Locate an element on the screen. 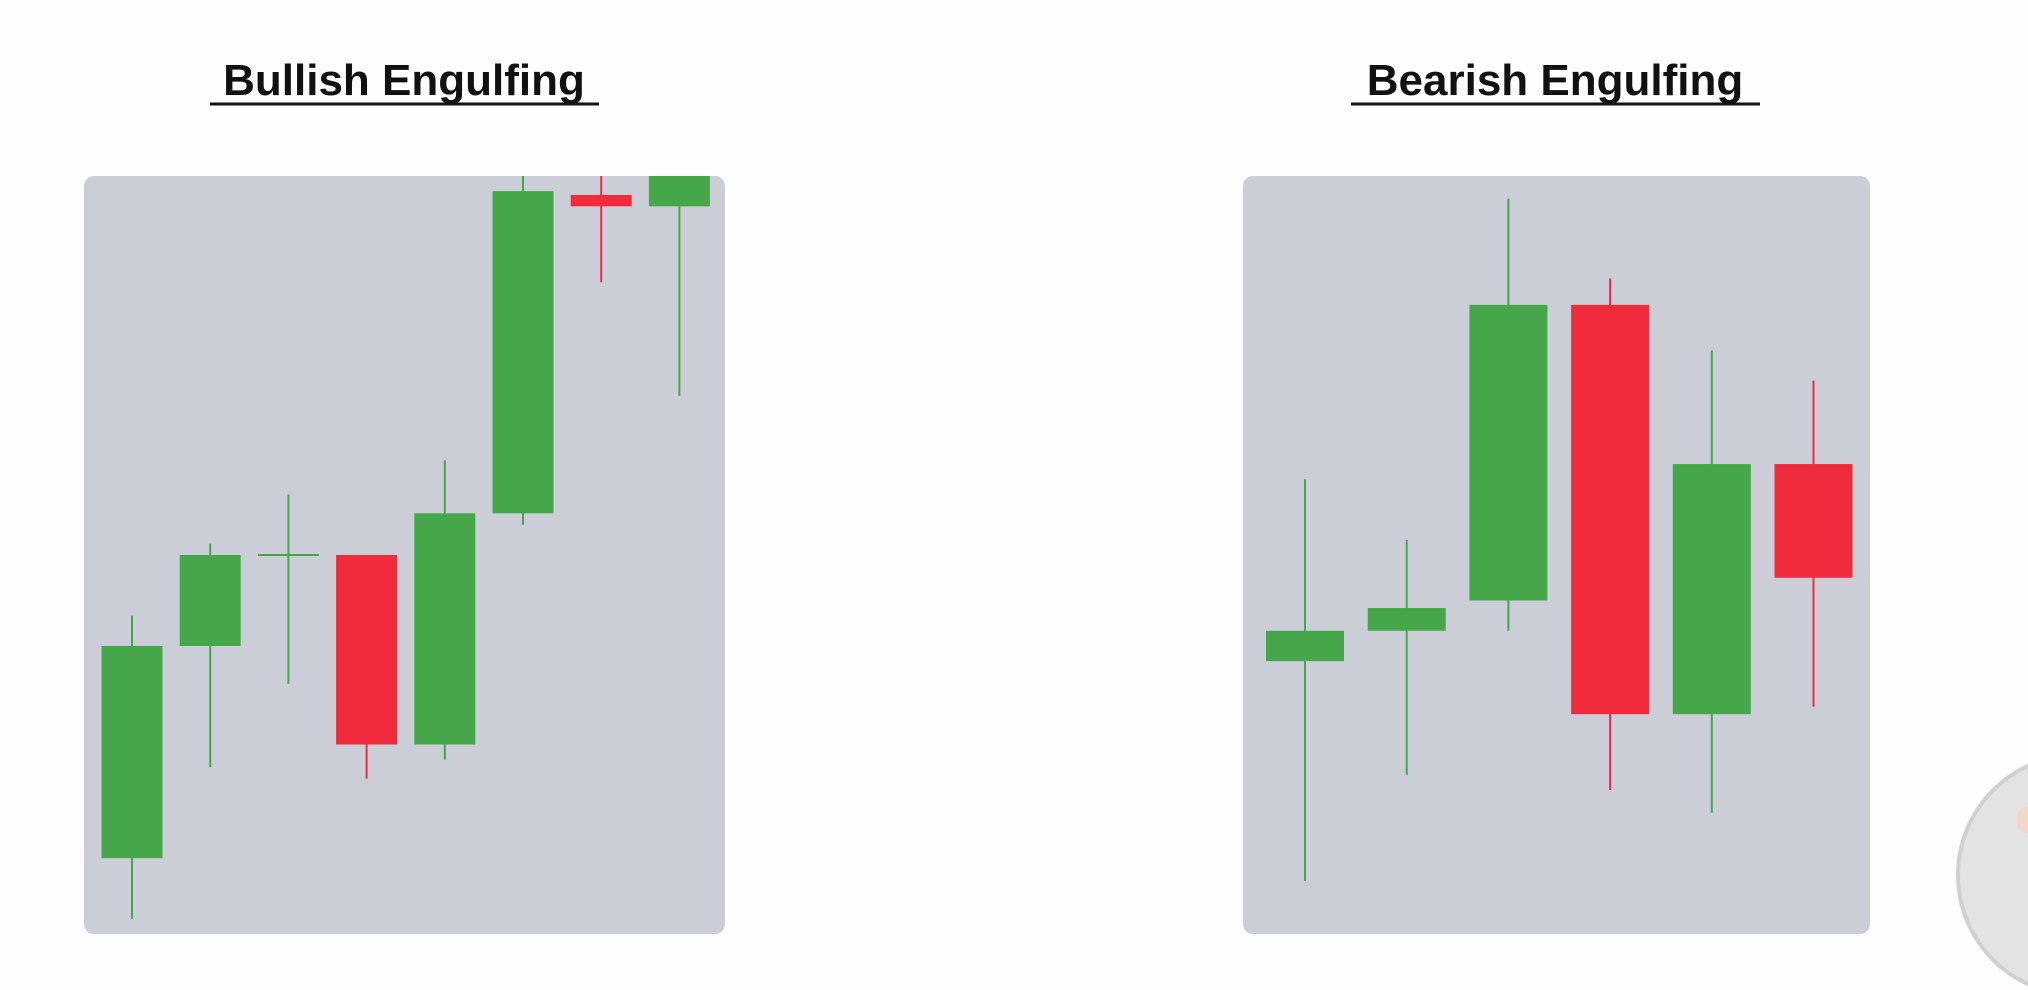 The width and height of the screenshot is (2028, 990). bearish-candle-4-body is located at coordinates (1610, 509).